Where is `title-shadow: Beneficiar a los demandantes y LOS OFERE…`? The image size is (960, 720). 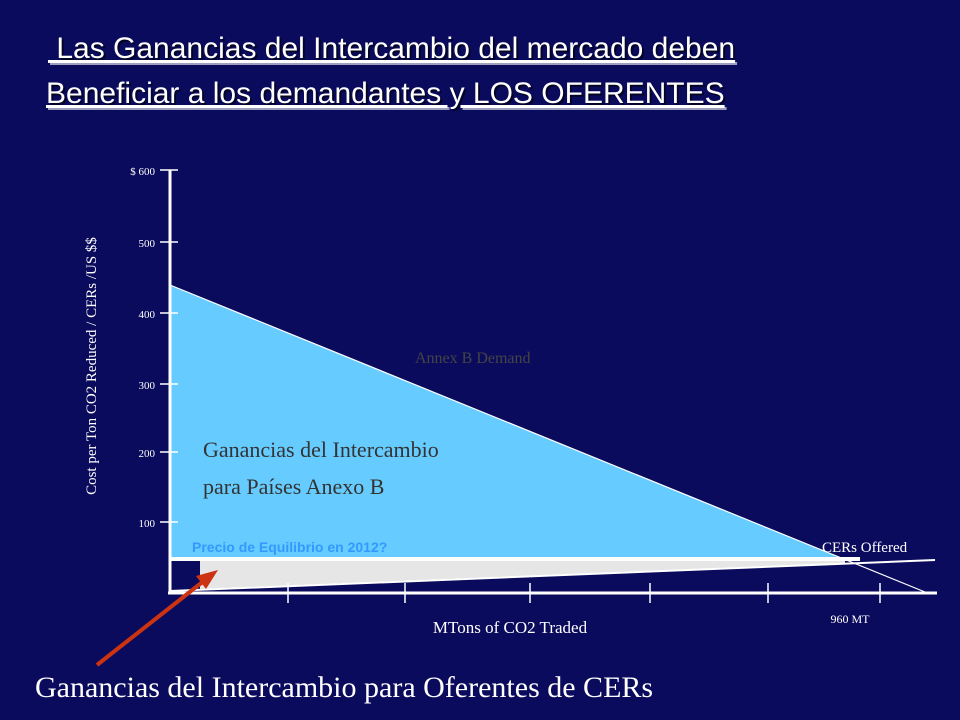
title-shadow: Beneficiar a los demandantes y LOS OFERE… is located at coordinates (387, 95).